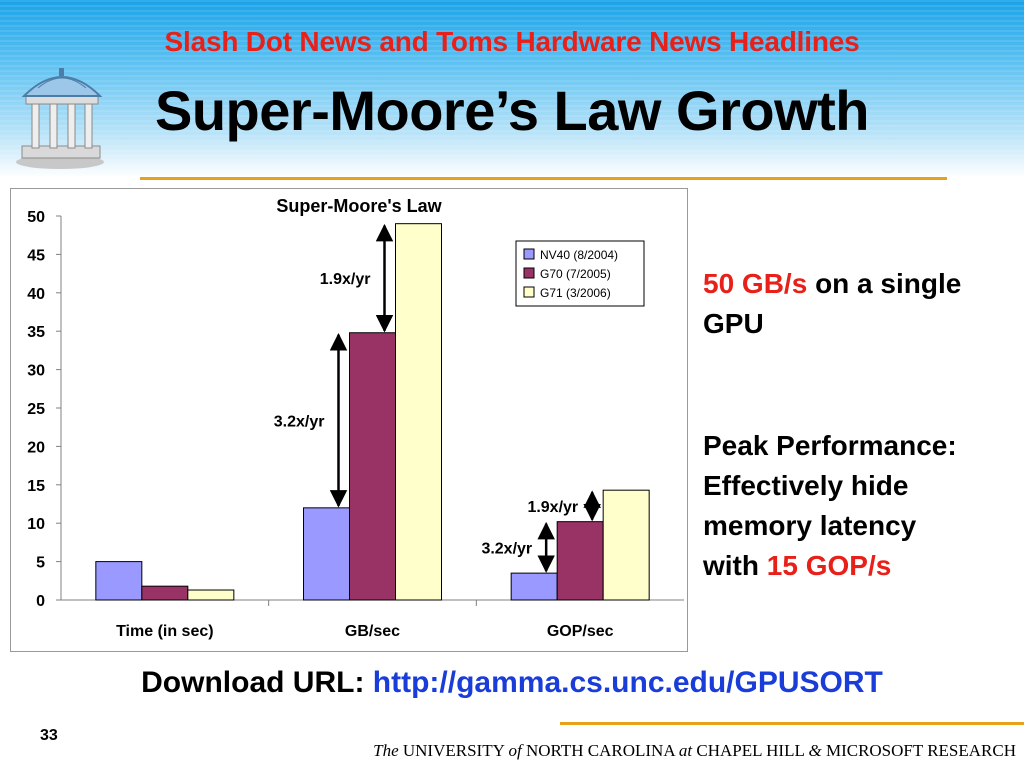  Describe the element at coordinates (815, 750) in the screenshot. I see `footer-amp: &` at that location.